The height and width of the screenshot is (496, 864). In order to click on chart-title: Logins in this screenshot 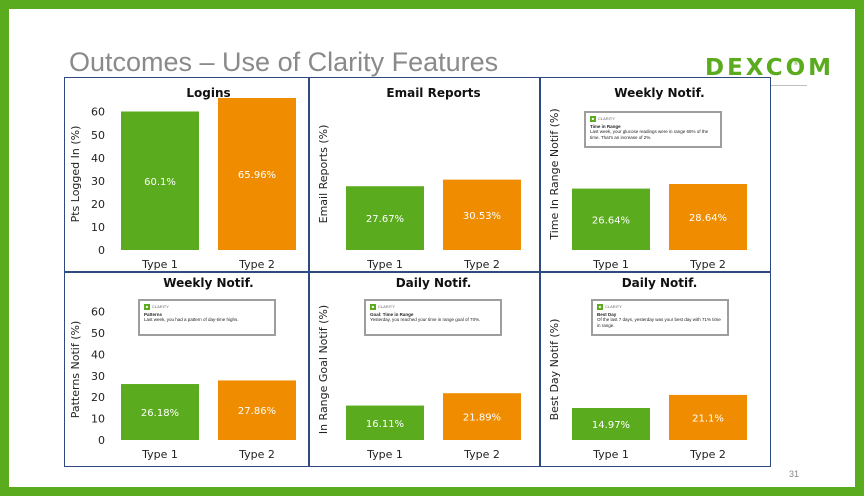, I will do `click(208, 93)`.